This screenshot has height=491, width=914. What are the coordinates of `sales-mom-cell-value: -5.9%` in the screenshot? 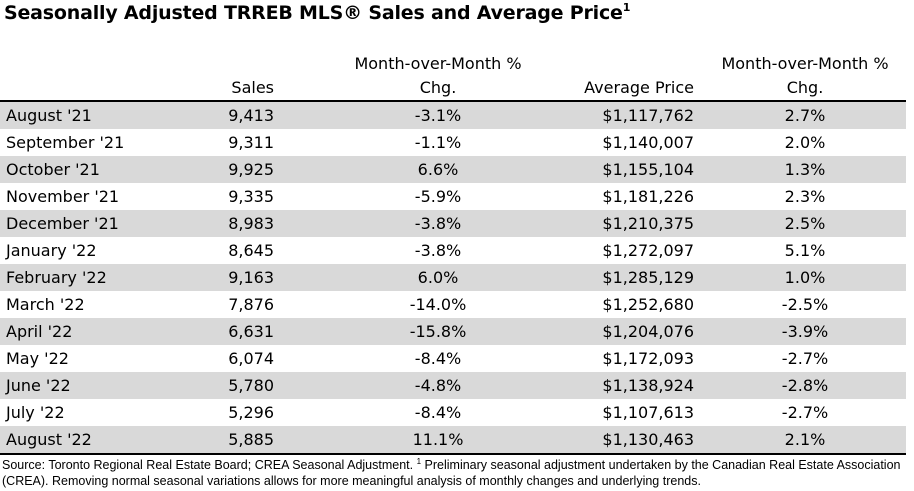 It's located at (438, 196).